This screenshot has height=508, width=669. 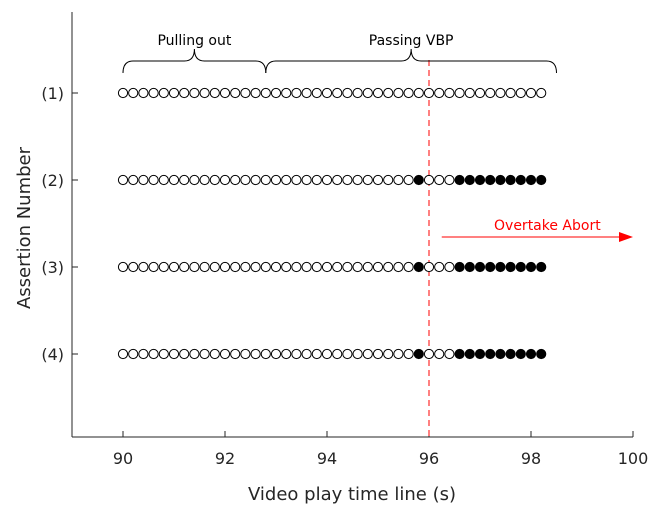 I want to click on y-tick-label: (2), so click(x=52, y=180).